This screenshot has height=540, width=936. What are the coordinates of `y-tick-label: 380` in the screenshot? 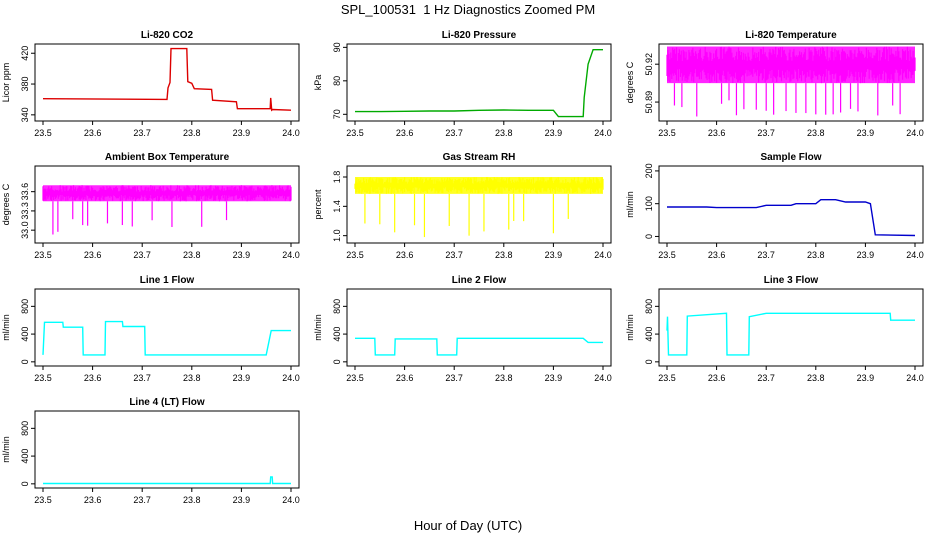 It's located at (25, 84).